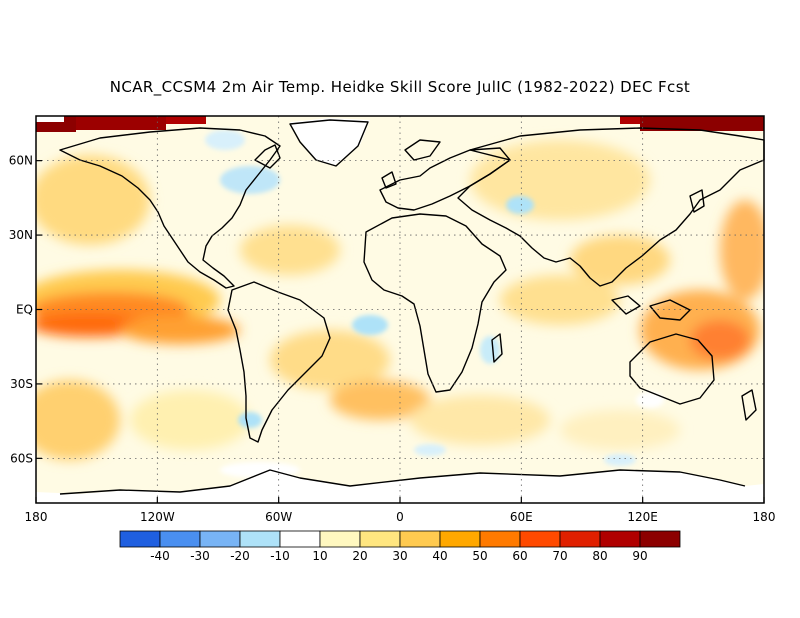 The height and width of the screenshot is (618, 800). What do you see at coordinates (280, 556) in the screenshot?
I see `colorbar-label: -10` at bounding box center [280, 556].